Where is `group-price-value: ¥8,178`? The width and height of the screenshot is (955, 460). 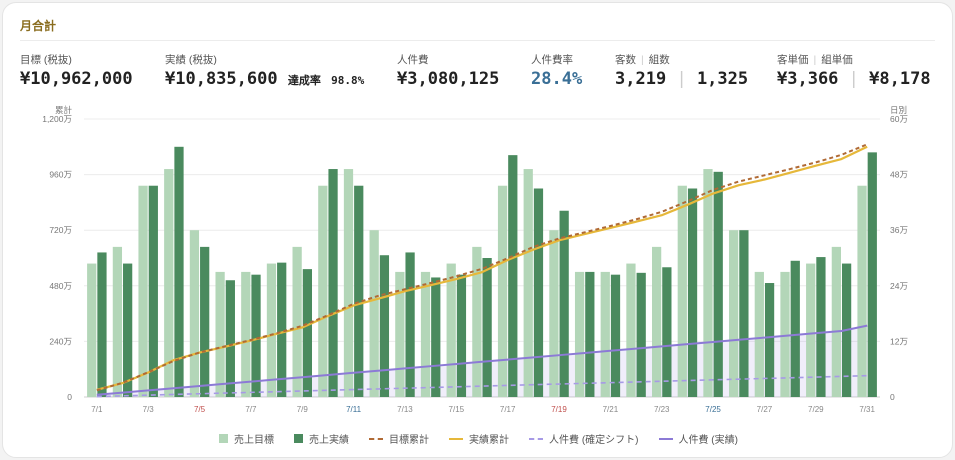
group-price-value: ¥8,178 is located at coordinates (900, 79).